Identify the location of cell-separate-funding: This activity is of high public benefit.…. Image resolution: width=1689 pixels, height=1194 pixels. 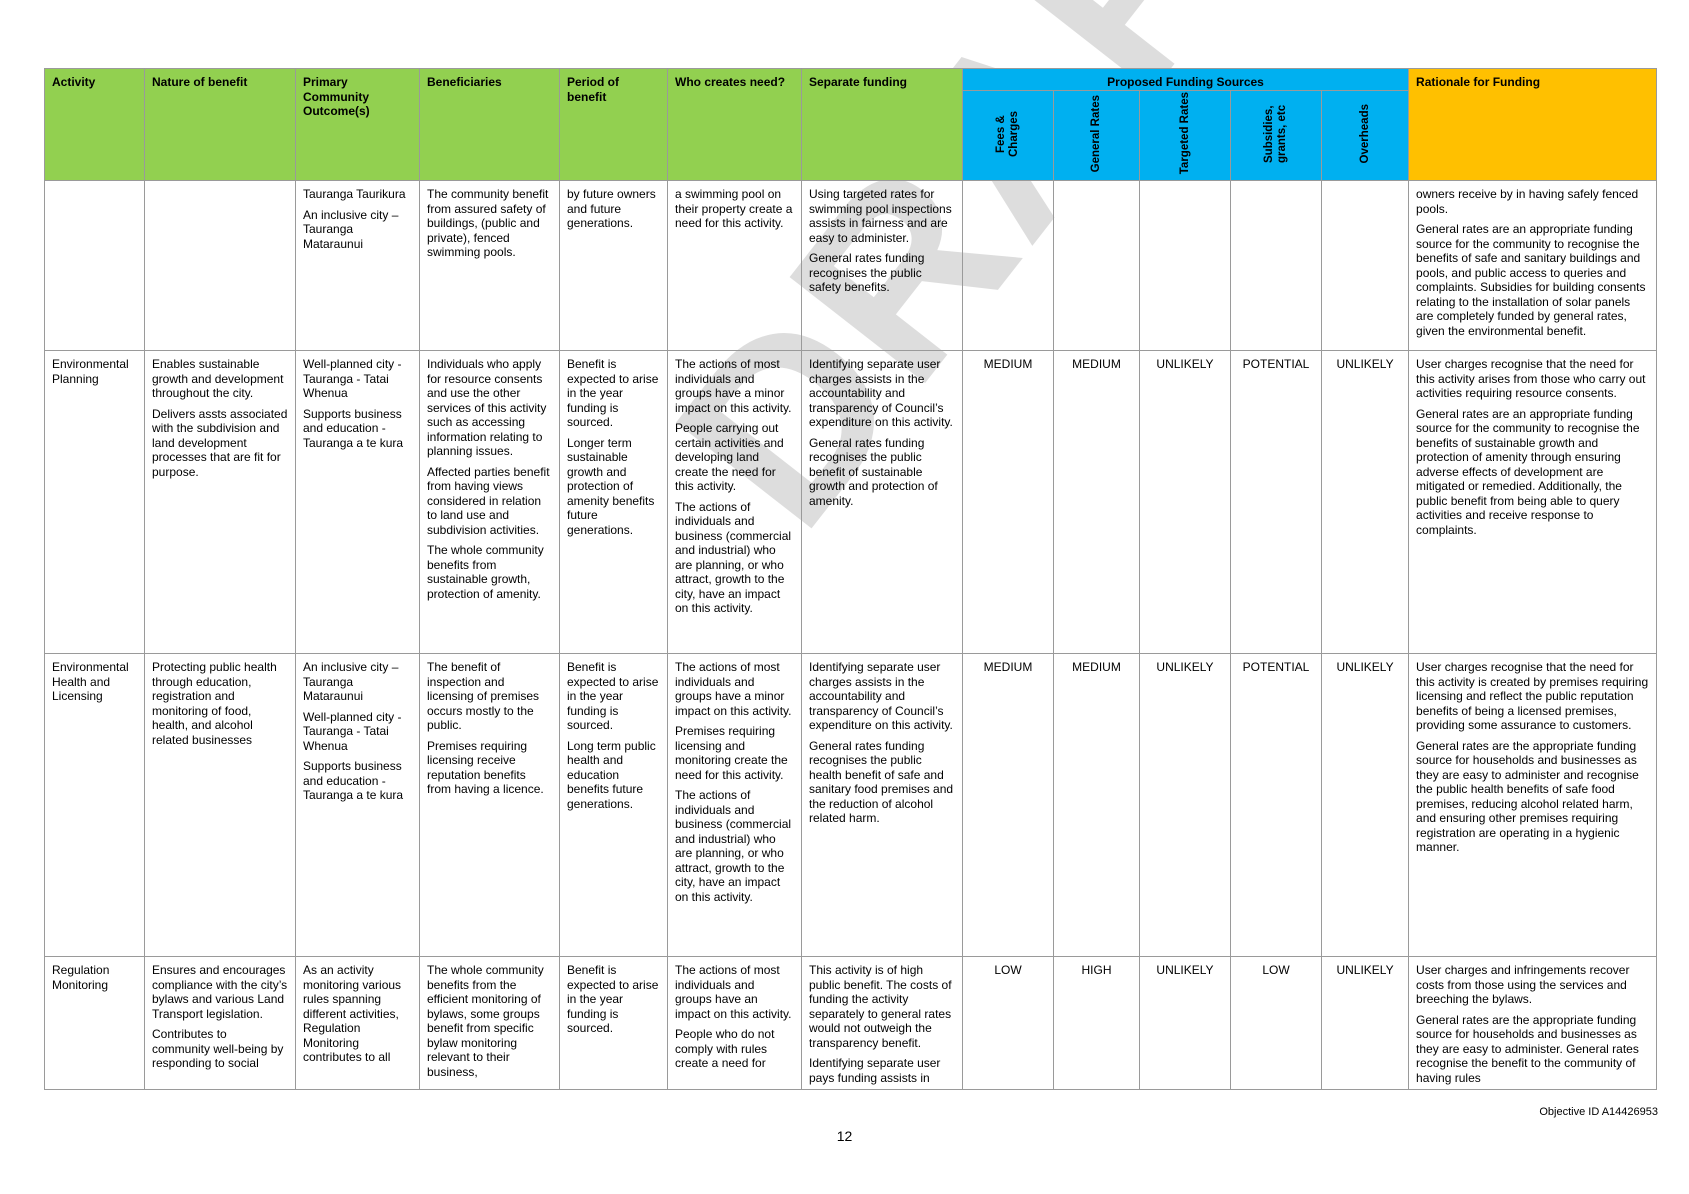
(882, 1023).